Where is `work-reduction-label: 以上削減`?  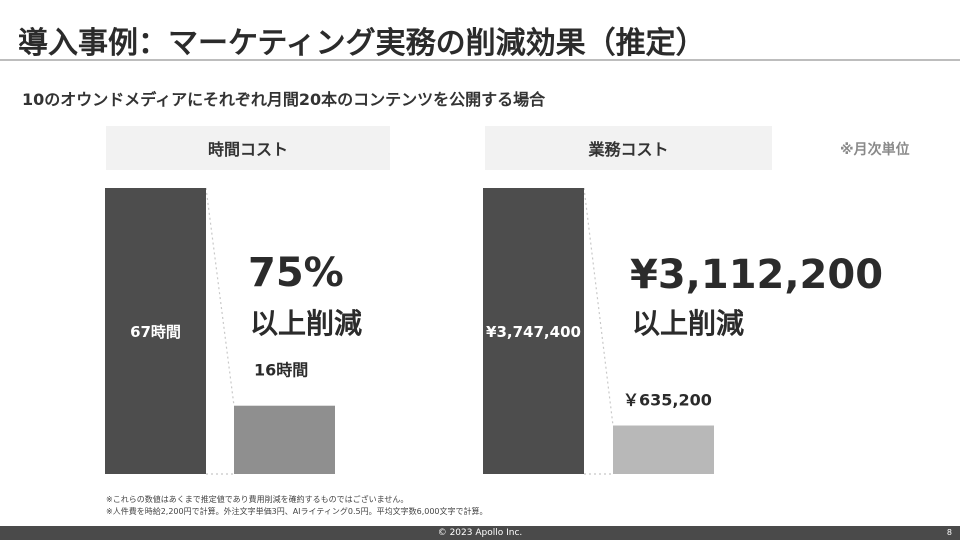 work-reduction-label: 以上削減 is located at coordinates (688, 323).